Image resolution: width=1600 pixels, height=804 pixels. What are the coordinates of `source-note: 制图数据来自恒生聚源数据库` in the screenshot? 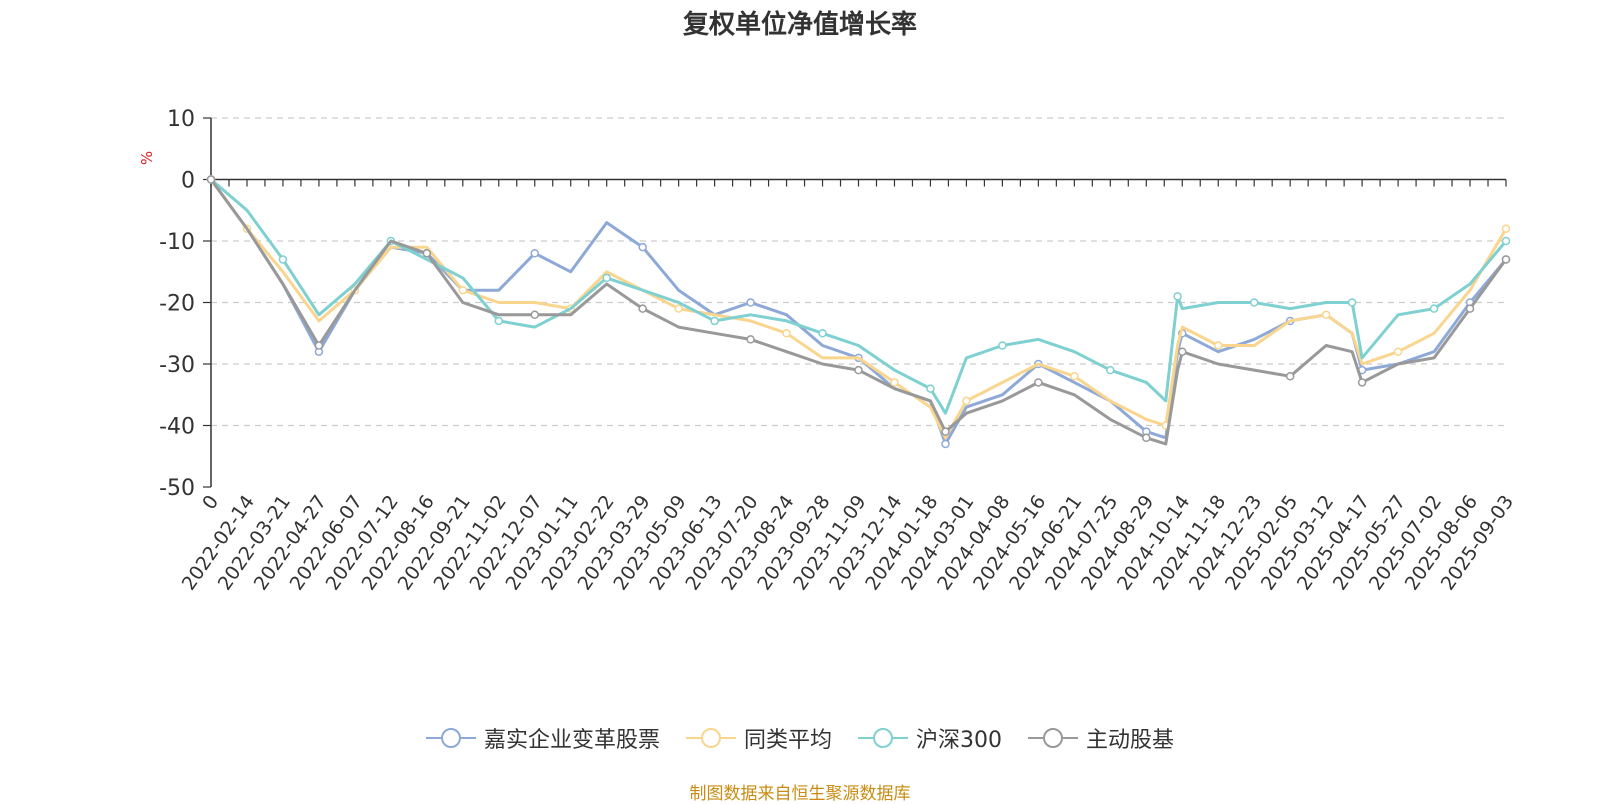 It's located at (800, 794).